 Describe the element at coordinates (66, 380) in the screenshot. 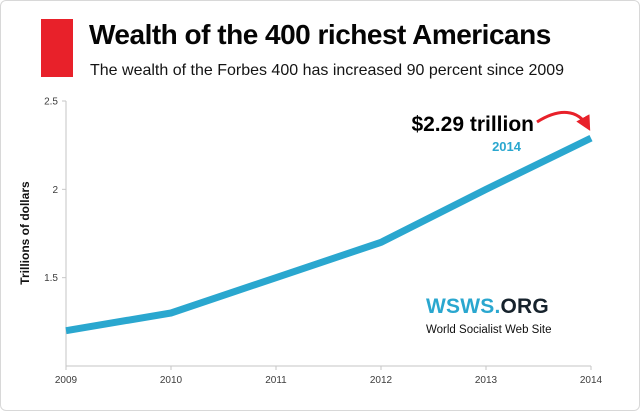

I see `x-tick-label: 2009` at that location.